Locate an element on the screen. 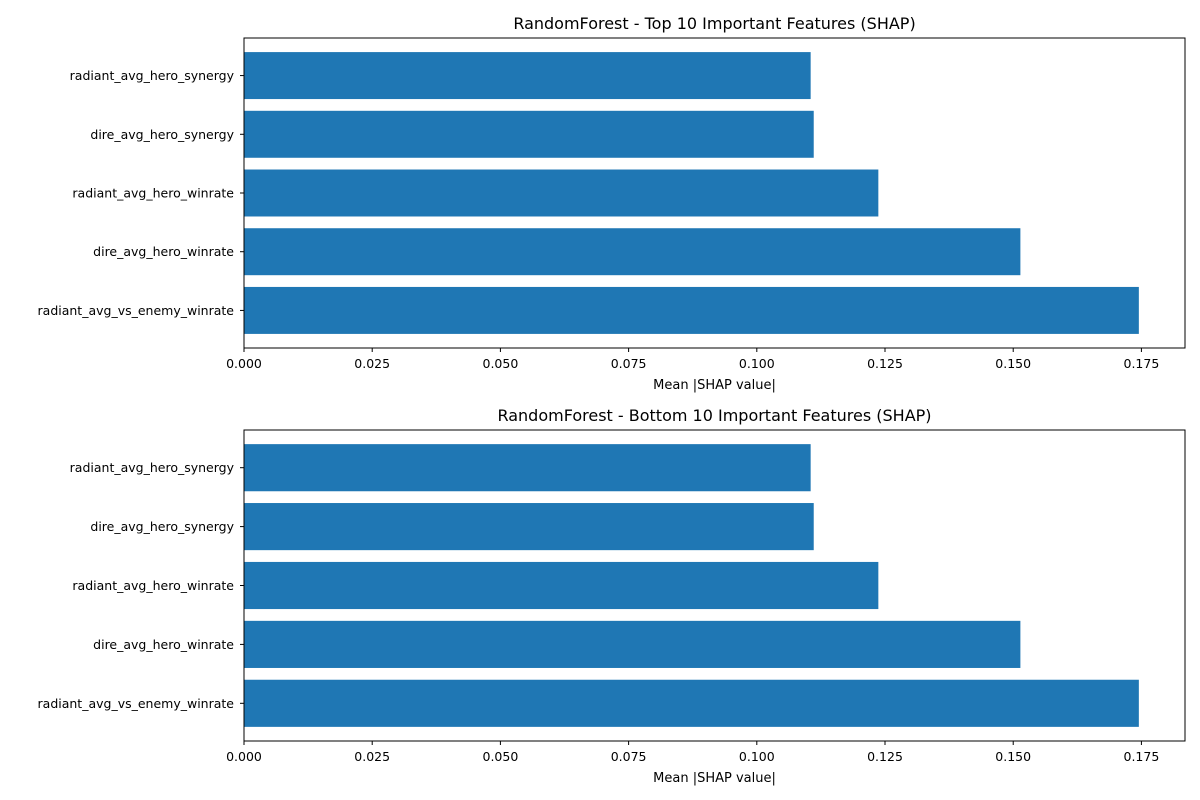 This screenshot has height=800, width=1200. top-chart-x-tick-label: 0.050 is located at coordinates (501, 363).